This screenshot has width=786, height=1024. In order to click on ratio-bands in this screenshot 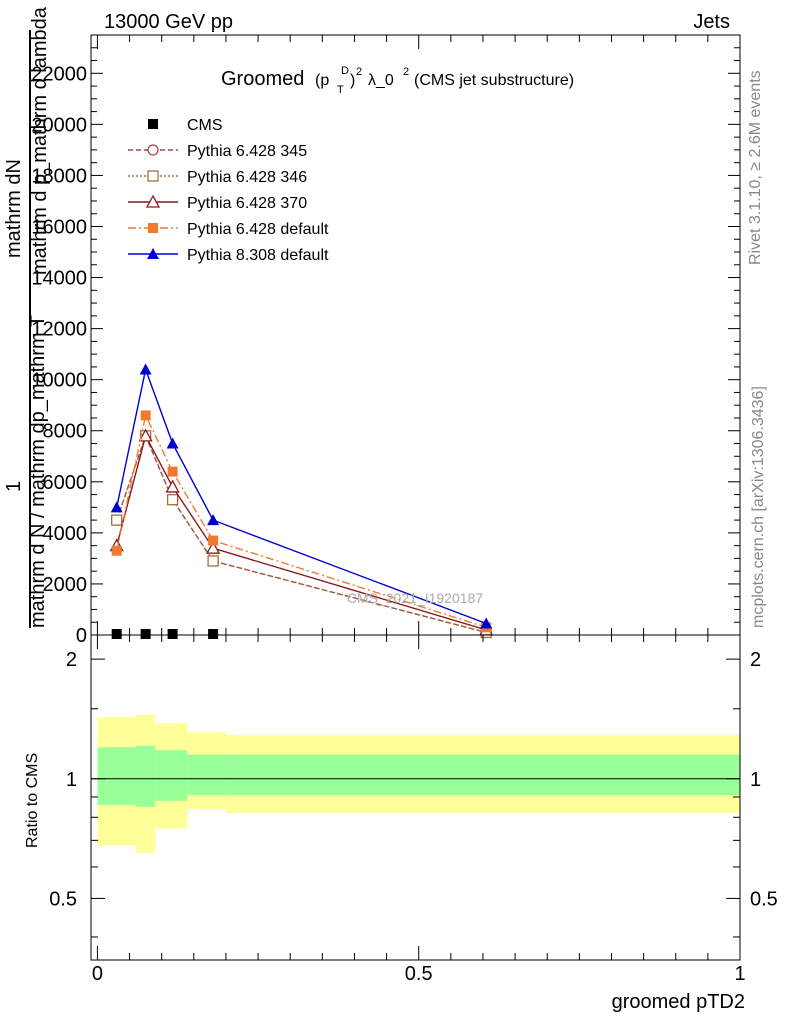, I will do `click(418, 784)`.